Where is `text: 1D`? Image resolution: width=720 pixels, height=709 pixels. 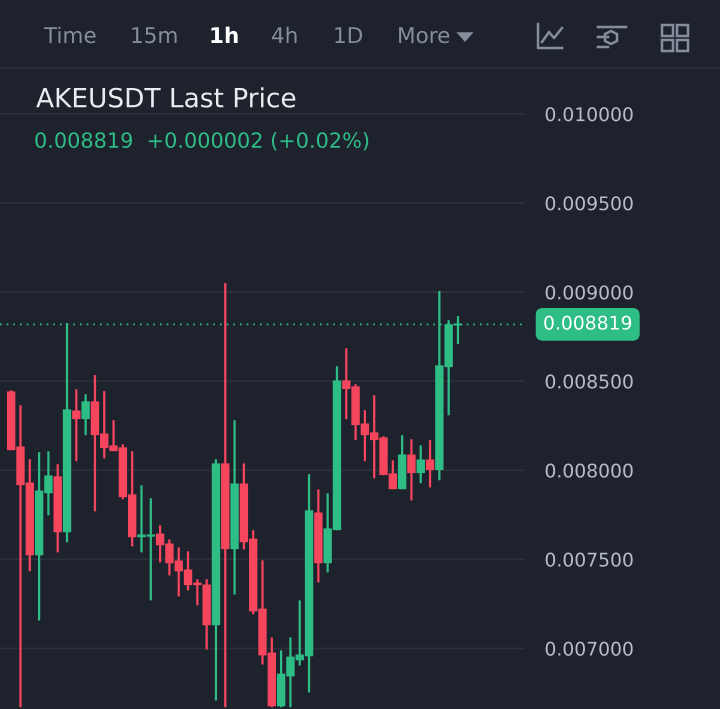 text: 1D is located at coordinates (348, 35).